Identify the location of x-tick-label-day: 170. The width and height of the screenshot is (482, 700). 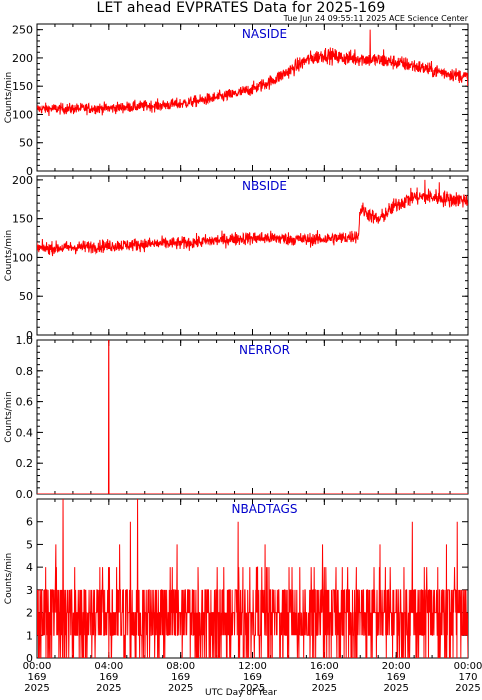
(467, 677).